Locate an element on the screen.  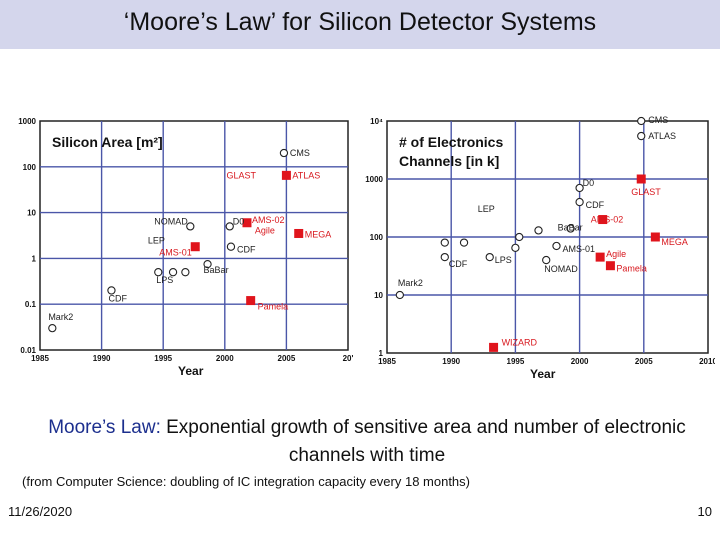
chart0-xtick-label-5: 20' is located at coordinates (348, 358).